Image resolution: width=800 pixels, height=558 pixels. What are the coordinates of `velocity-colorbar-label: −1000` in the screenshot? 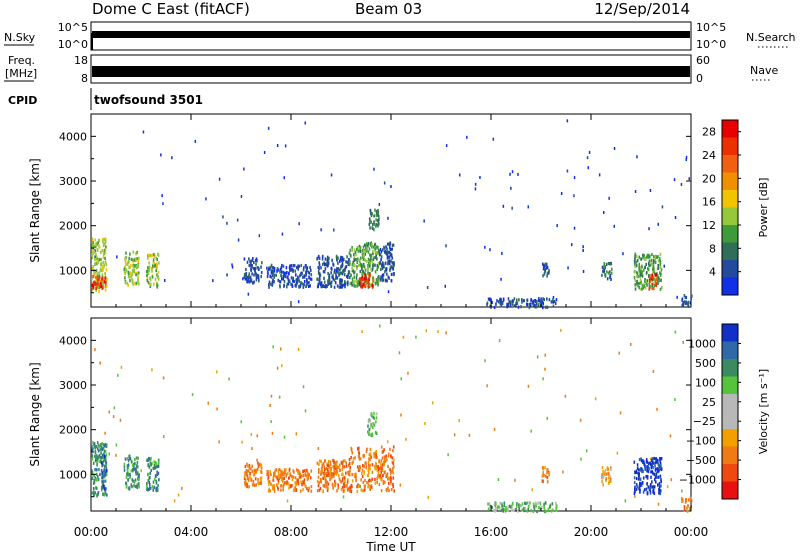 It's located at (697, 480).